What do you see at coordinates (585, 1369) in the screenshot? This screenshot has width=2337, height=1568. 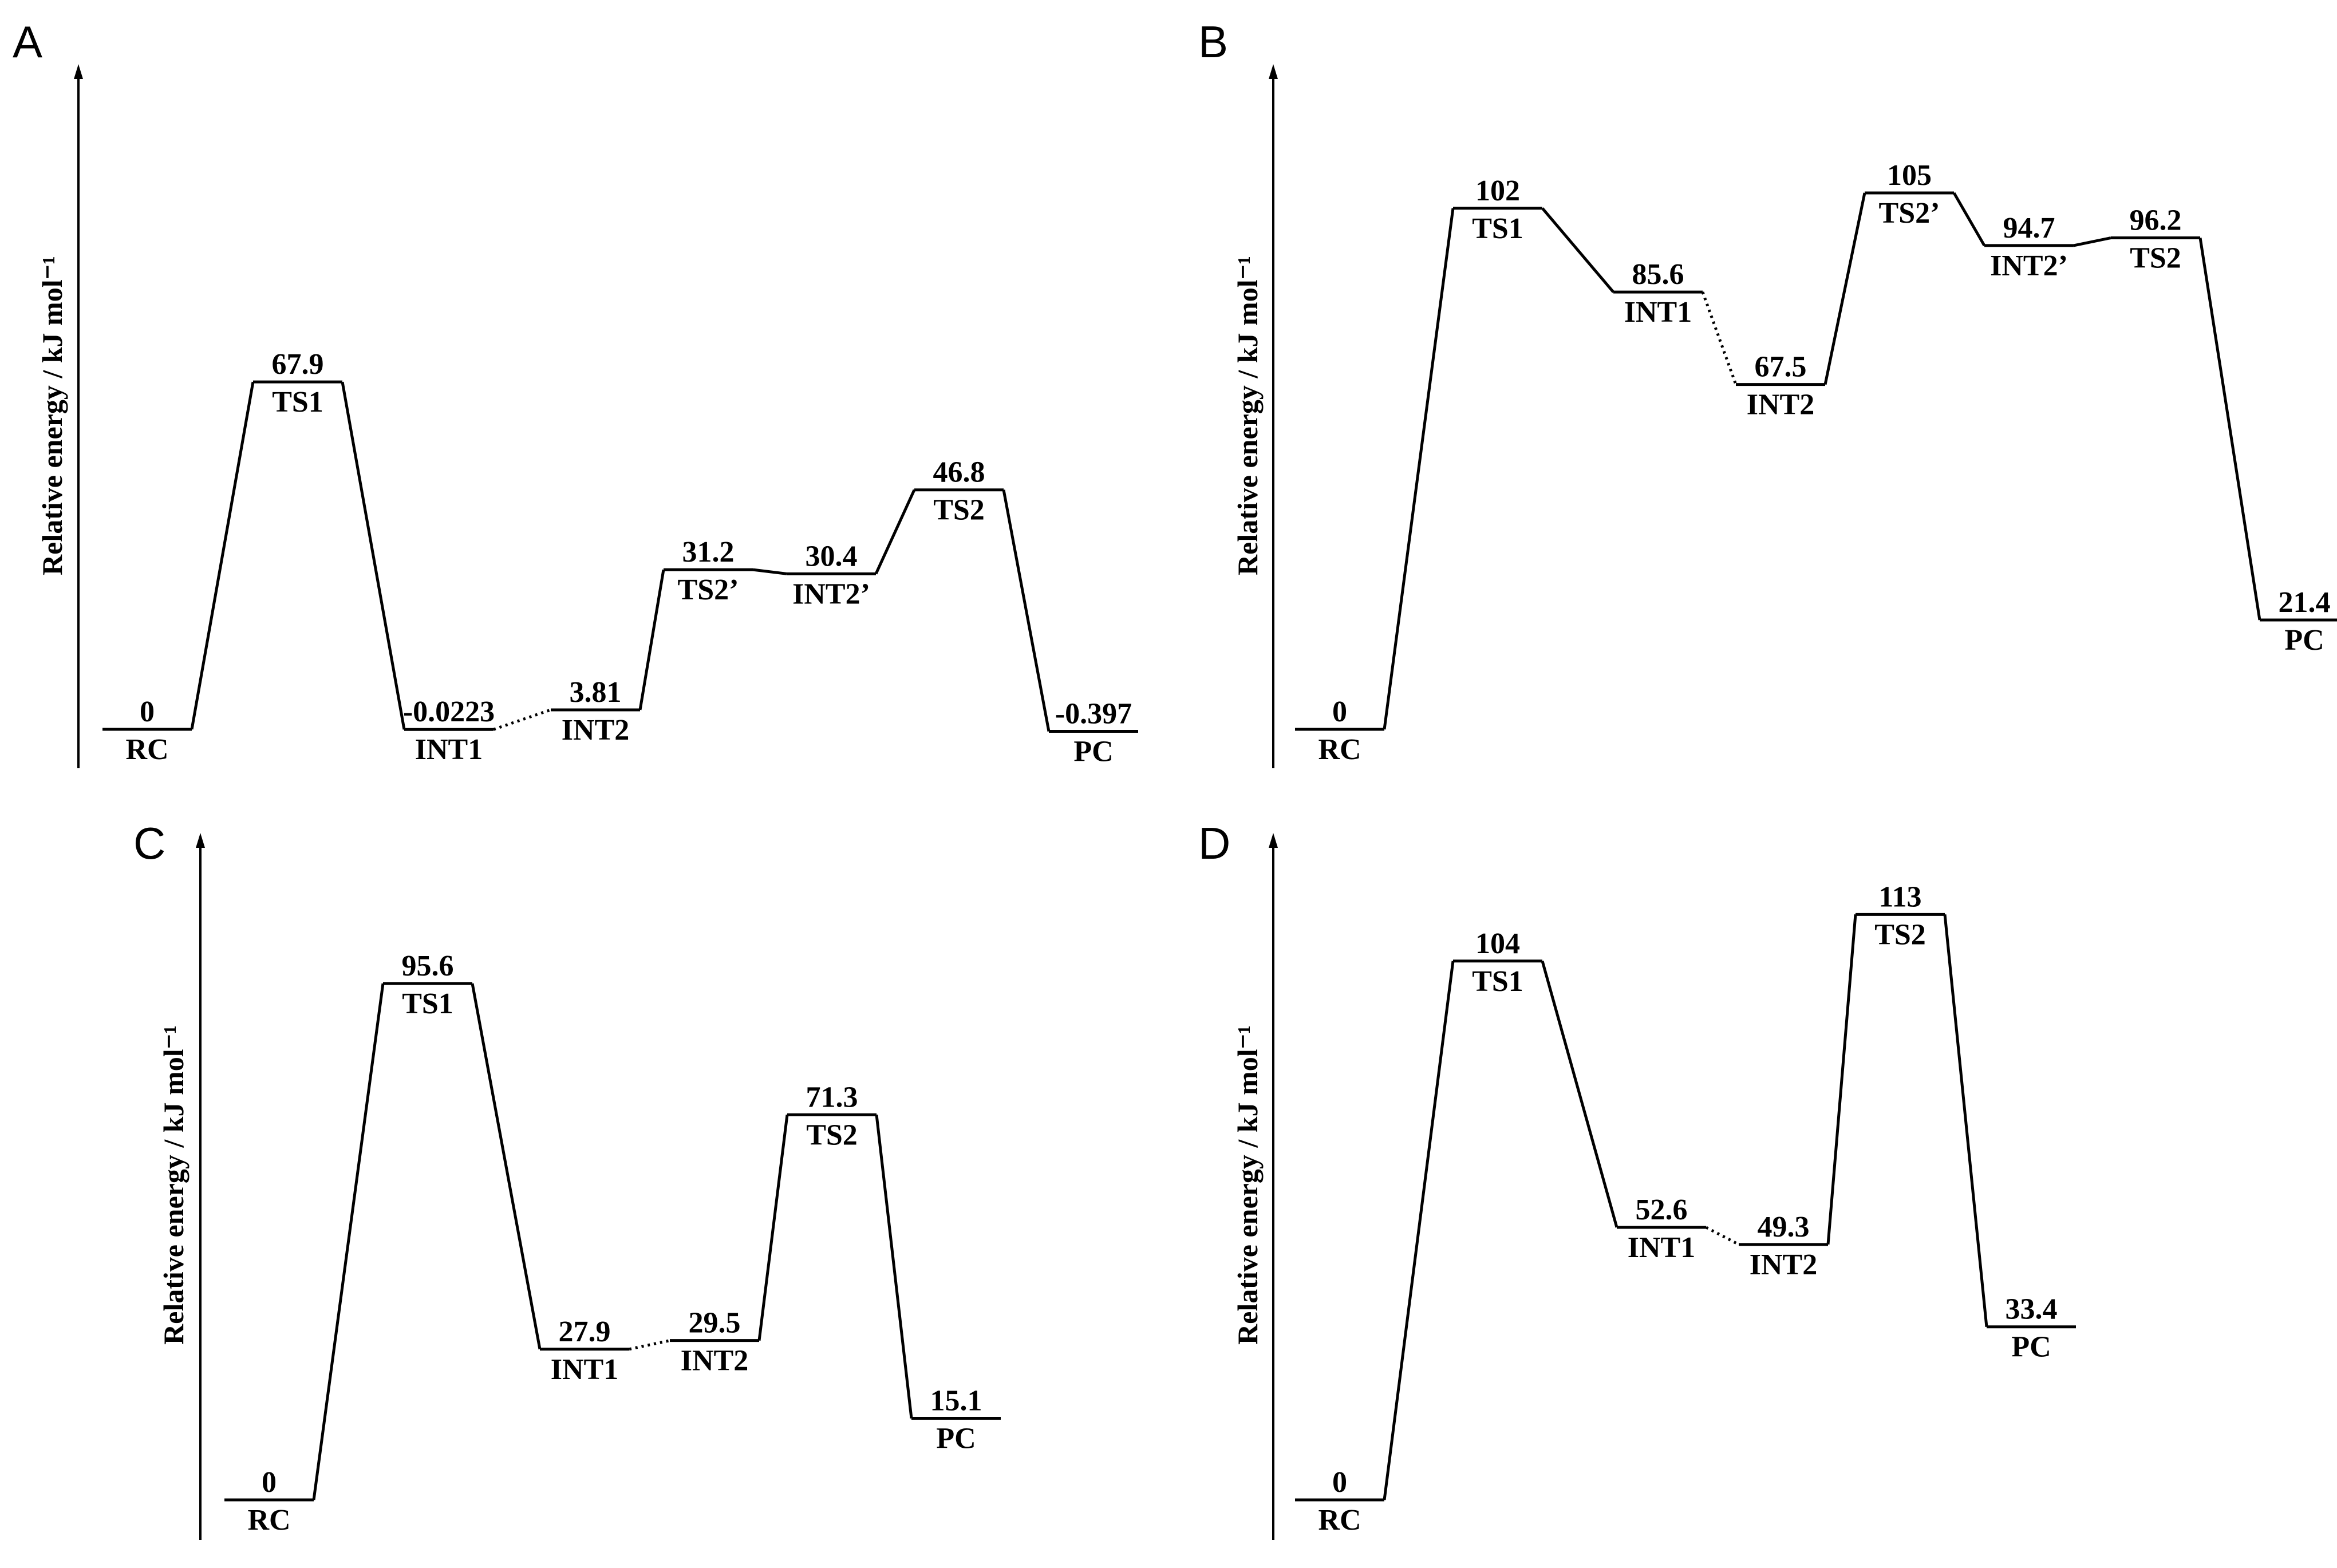 I see `state-label-c-int1: INT1` at bounding box center [585, 1369].